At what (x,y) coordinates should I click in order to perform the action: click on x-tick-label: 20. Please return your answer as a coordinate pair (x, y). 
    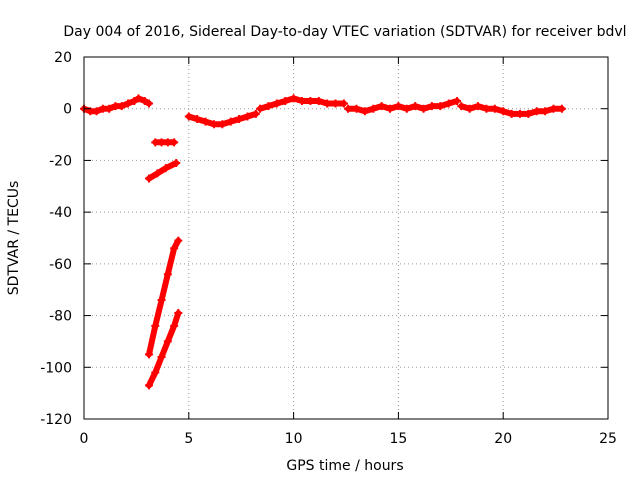
    Looking at the image, I should click on (503, 439).